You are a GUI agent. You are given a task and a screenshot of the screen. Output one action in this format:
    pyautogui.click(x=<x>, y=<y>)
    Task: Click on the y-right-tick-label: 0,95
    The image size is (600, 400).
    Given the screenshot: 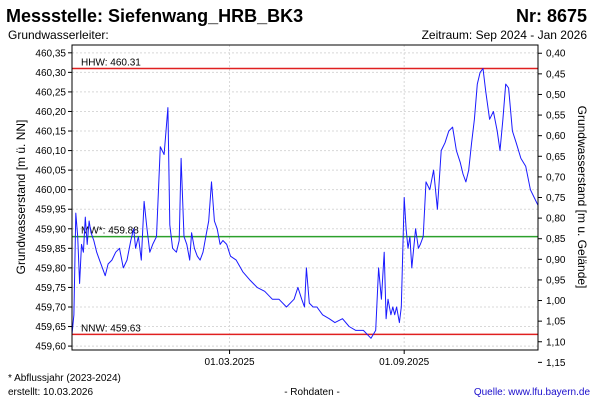 What is the action you would take?
    pyautogui.click(x=556, y=280)
    